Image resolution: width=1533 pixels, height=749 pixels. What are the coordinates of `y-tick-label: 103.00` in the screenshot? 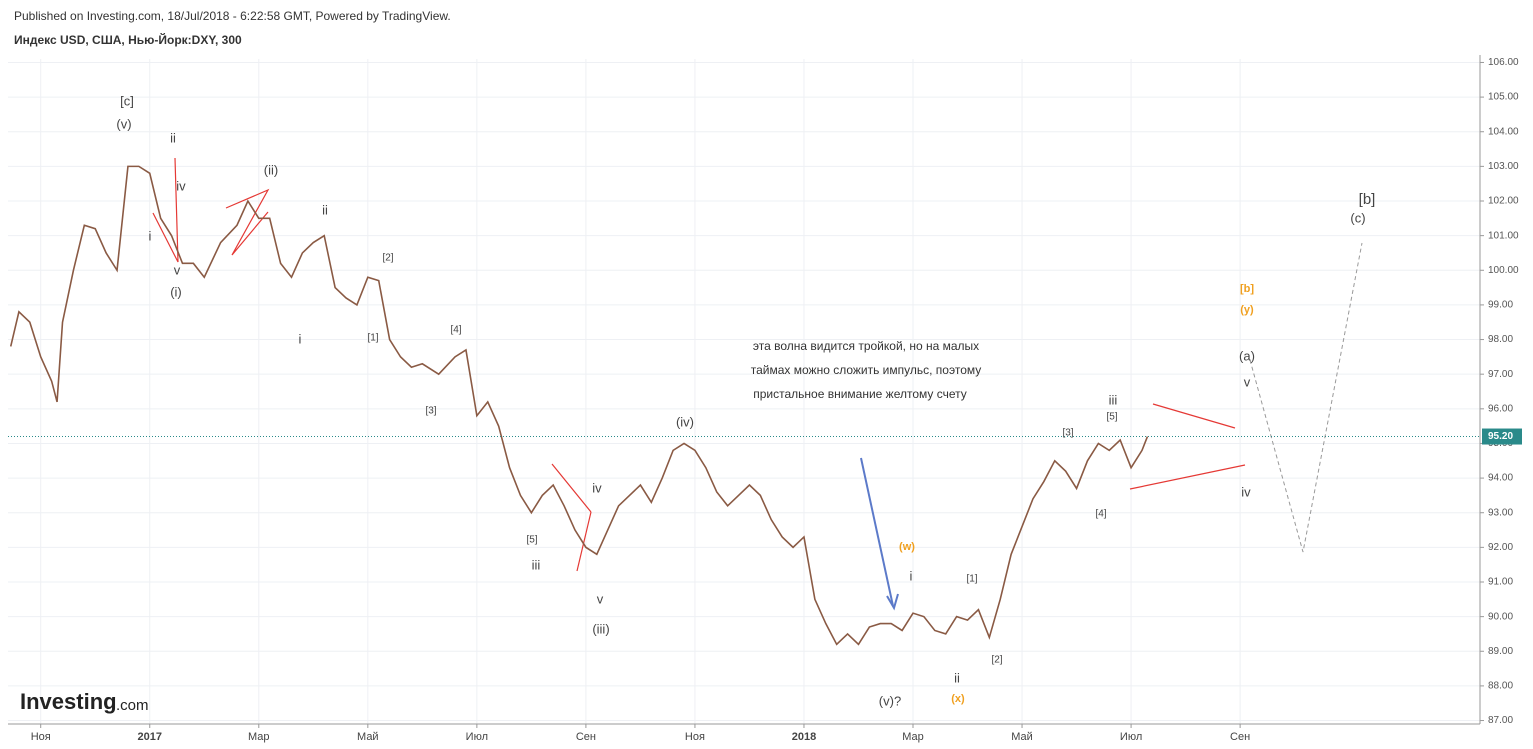 It's located at (1503, 166).